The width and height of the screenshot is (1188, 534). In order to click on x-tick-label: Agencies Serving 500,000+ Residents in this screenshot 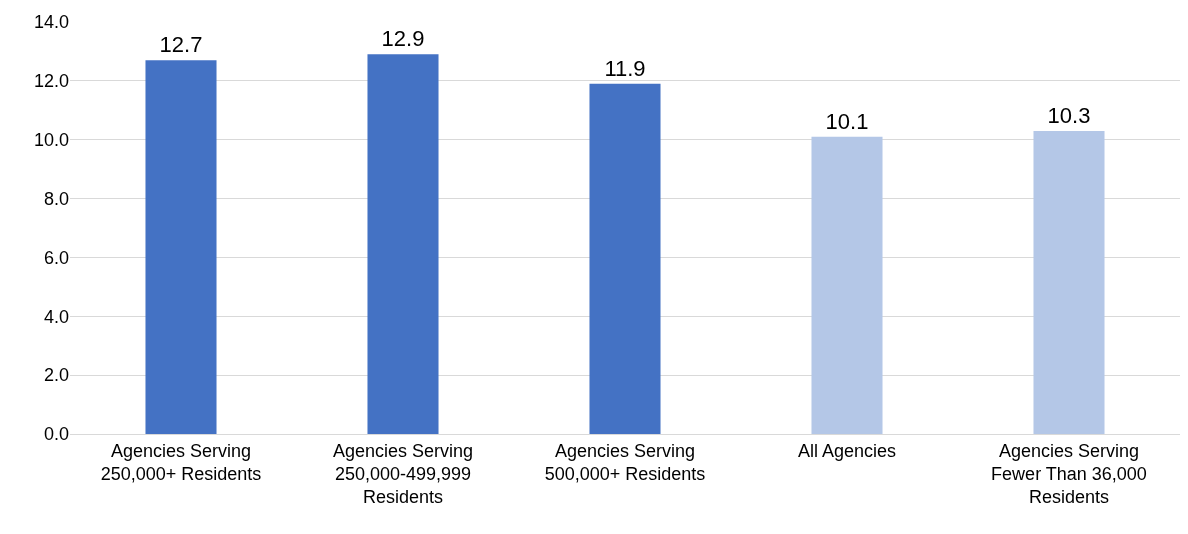, I will do `click(625, 462)`.